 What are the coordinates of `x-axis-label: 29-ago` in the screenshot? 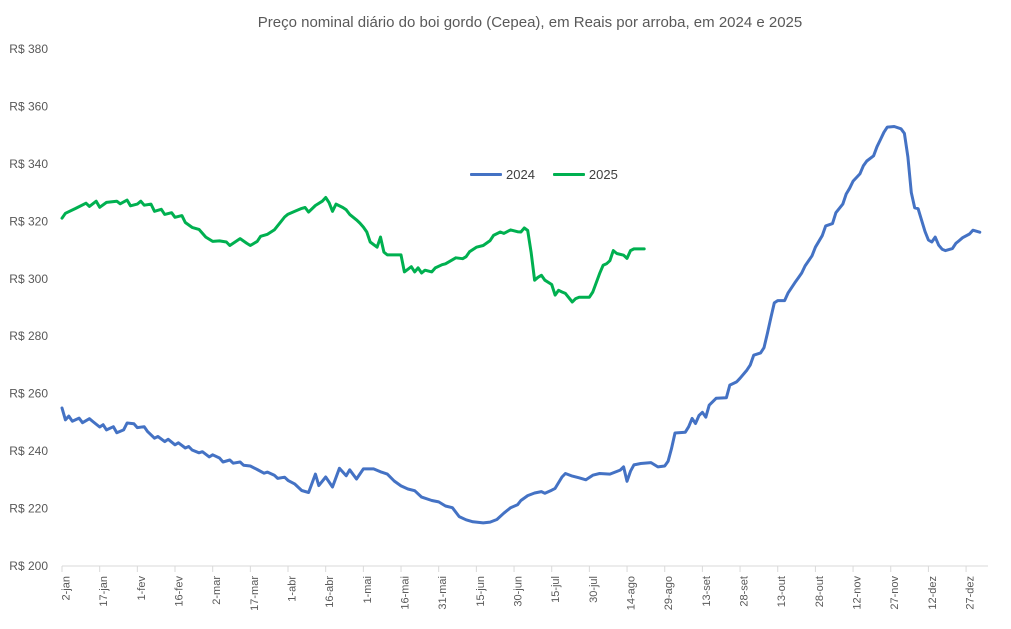 It's located at (669, 593).